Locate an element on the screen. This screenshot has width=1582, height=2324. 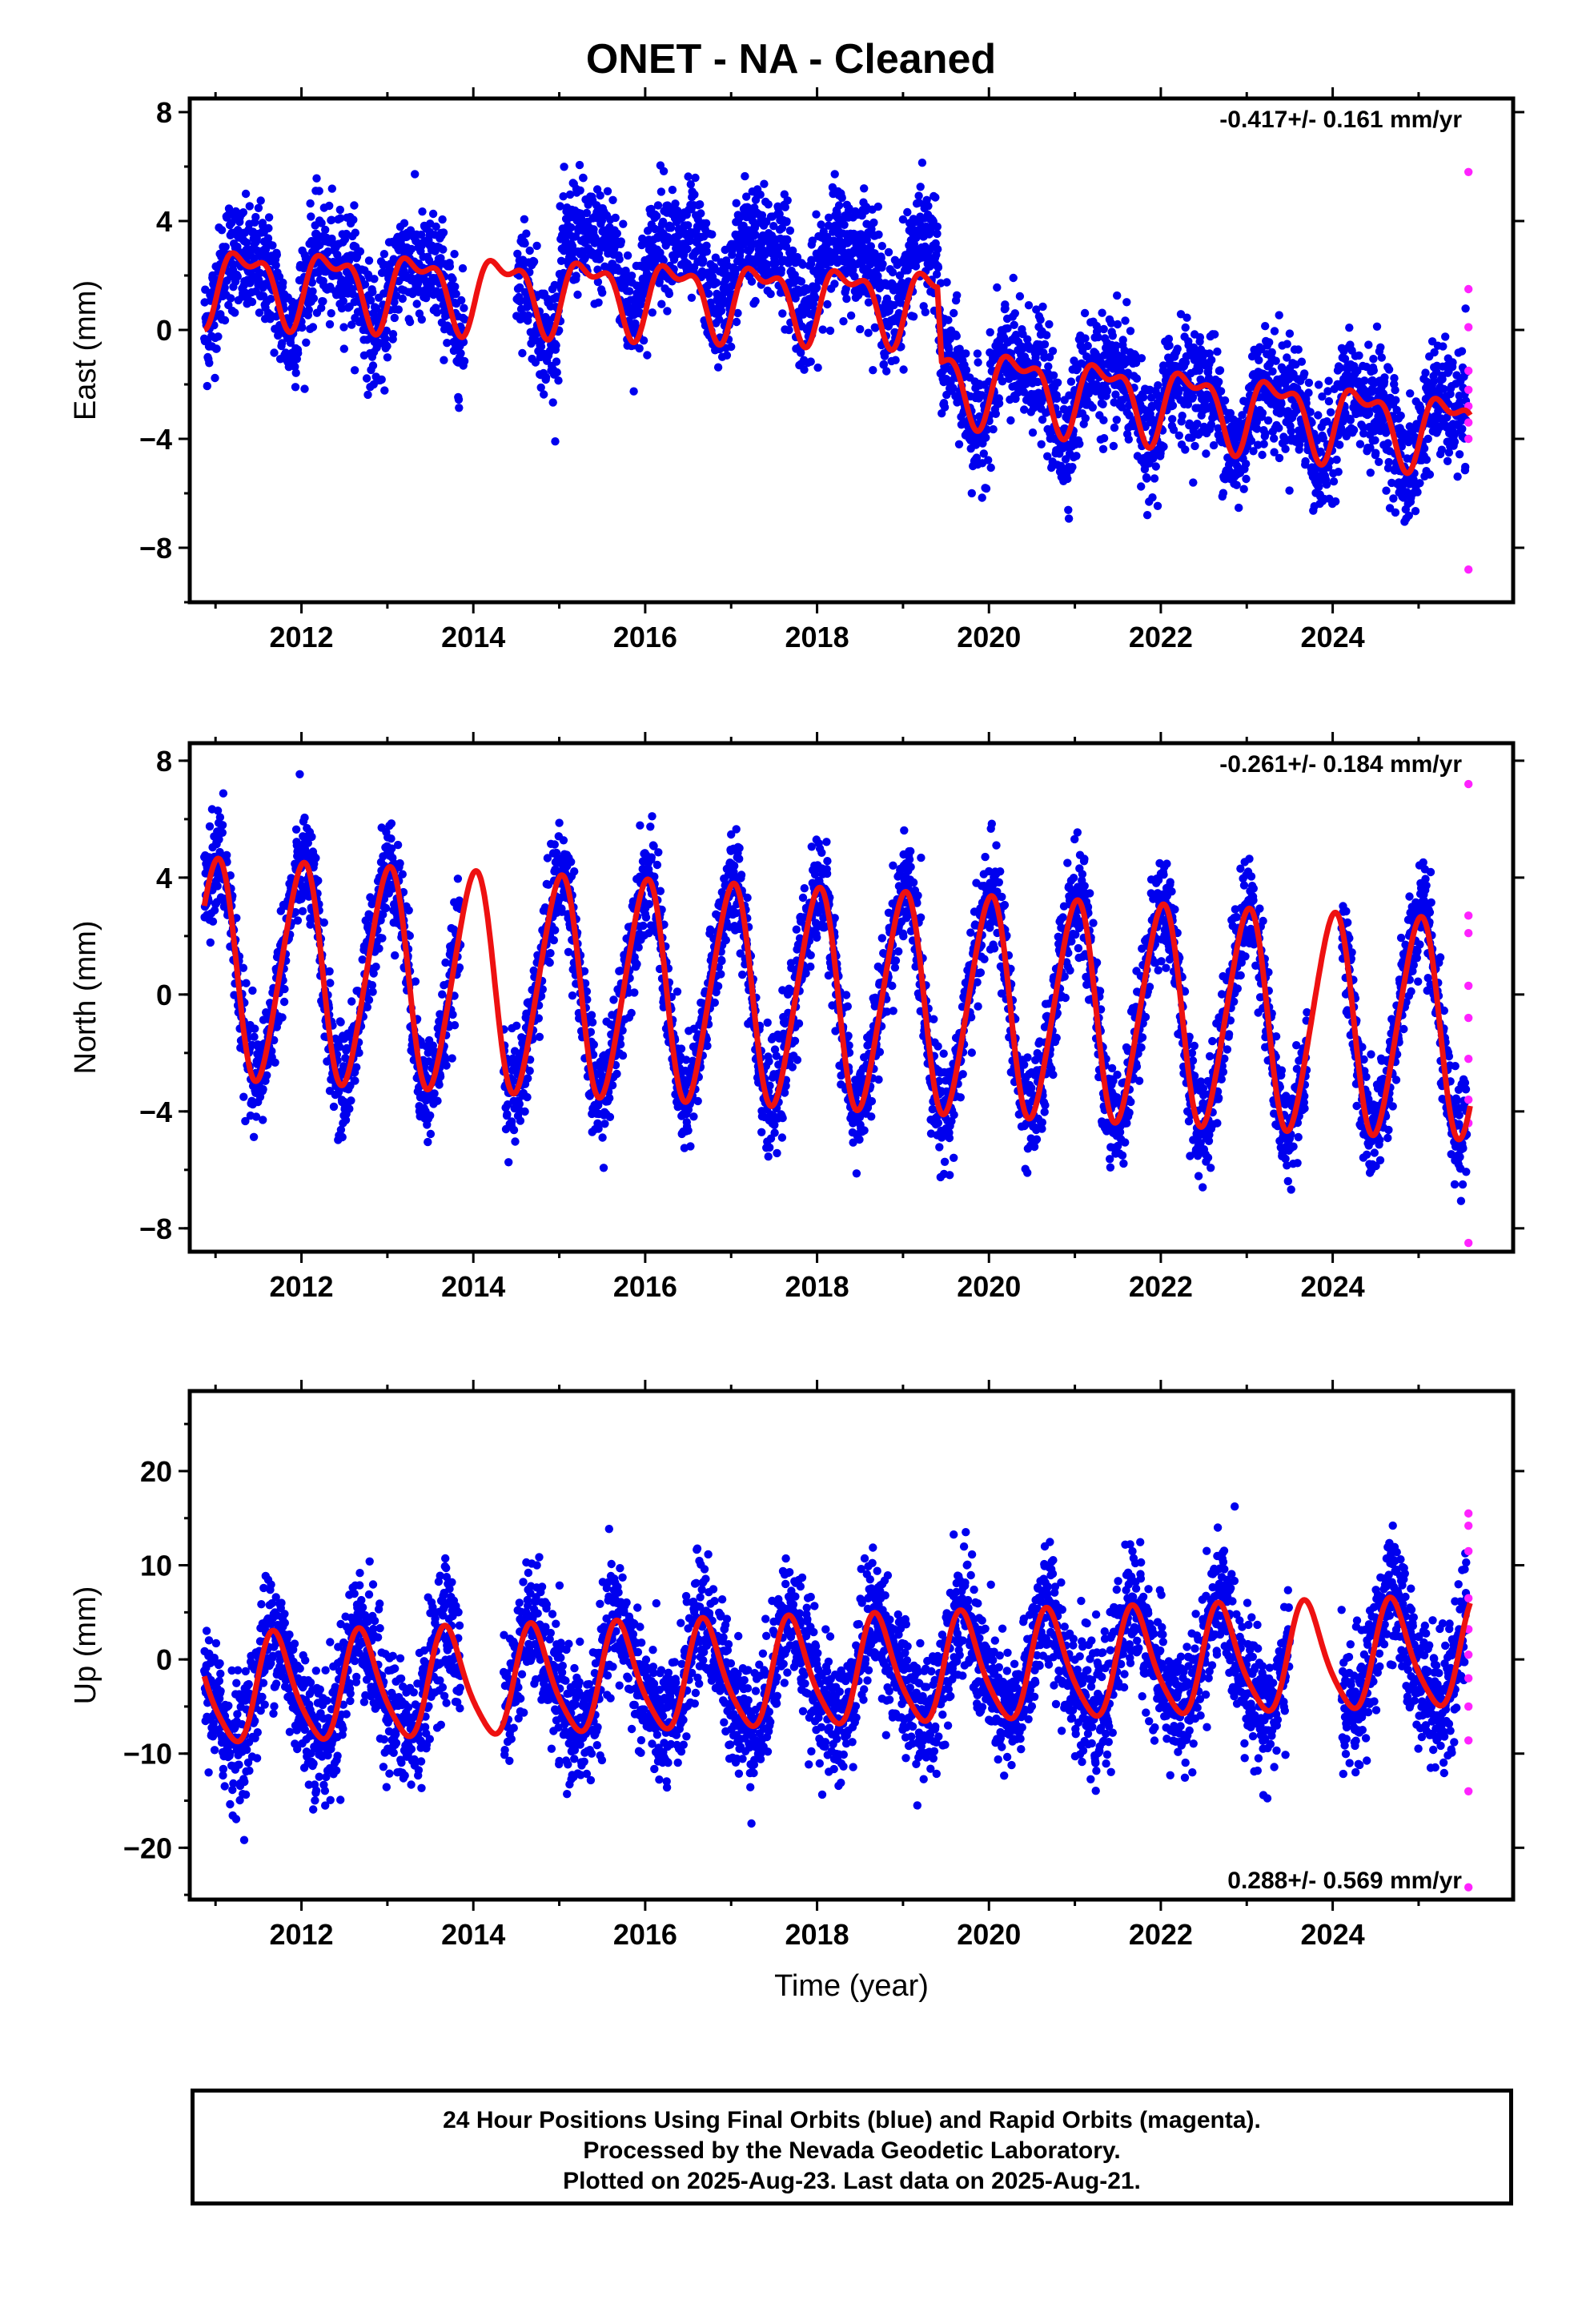
chart-title: ONET - NA - Cleaned is located at coordinates (791, 59).